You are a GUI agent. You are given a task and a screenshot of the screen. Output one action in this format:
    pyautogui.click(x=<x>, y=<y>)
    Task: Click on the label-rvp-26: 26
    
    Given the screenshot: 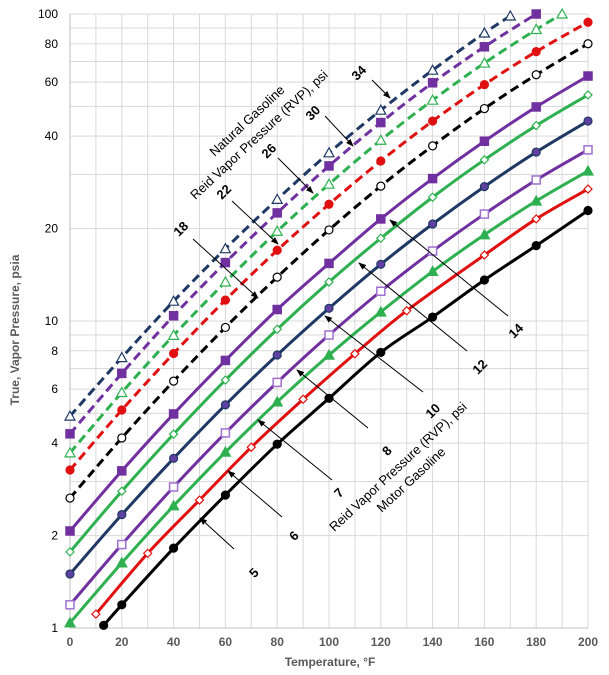 What is the action you would take?
    pyautogui.click(x=268, y=150)
    